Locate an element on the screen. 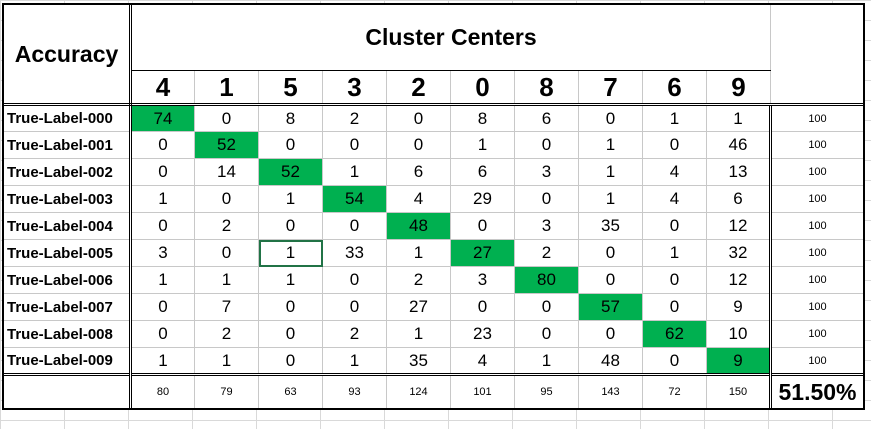  diagonal-count-cell: 27 is located at coordinates (482, 253).